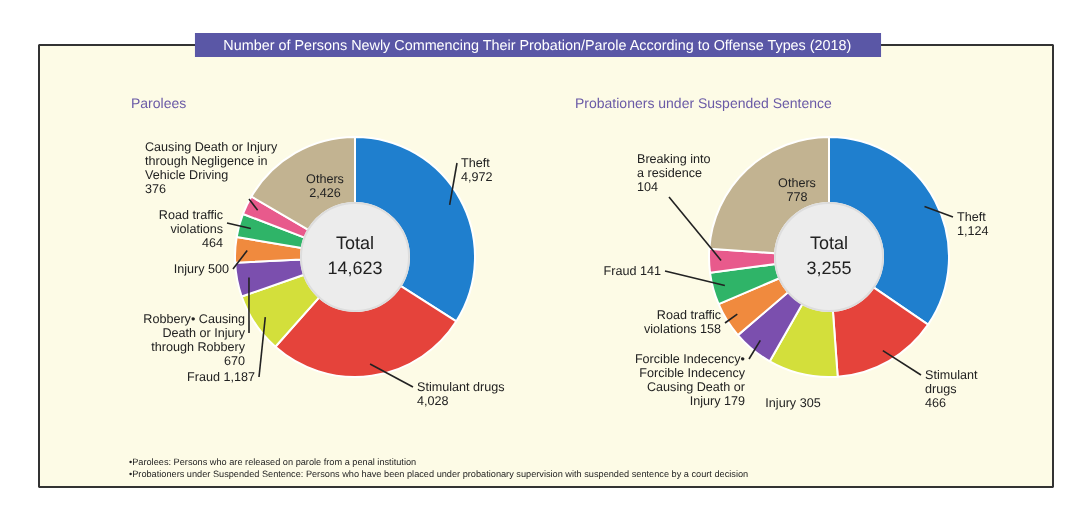 The height and width of the screenshot is (528, 1074). Describe the element at coordinates (829, 268) in the screenshot. I see `text: 3,255` at that location.